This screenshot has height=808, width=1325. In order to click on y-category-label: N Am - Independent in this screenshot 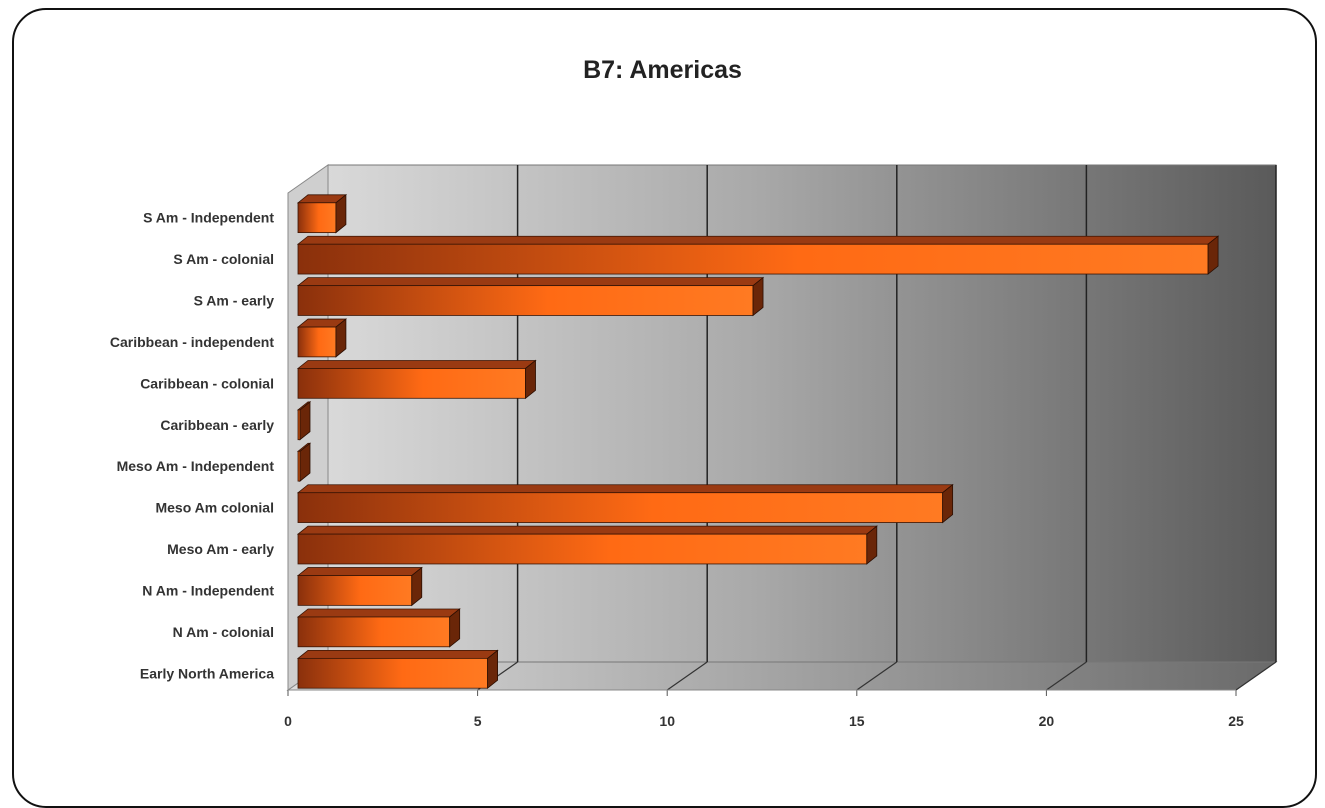, I will do `click(208, 590)`.